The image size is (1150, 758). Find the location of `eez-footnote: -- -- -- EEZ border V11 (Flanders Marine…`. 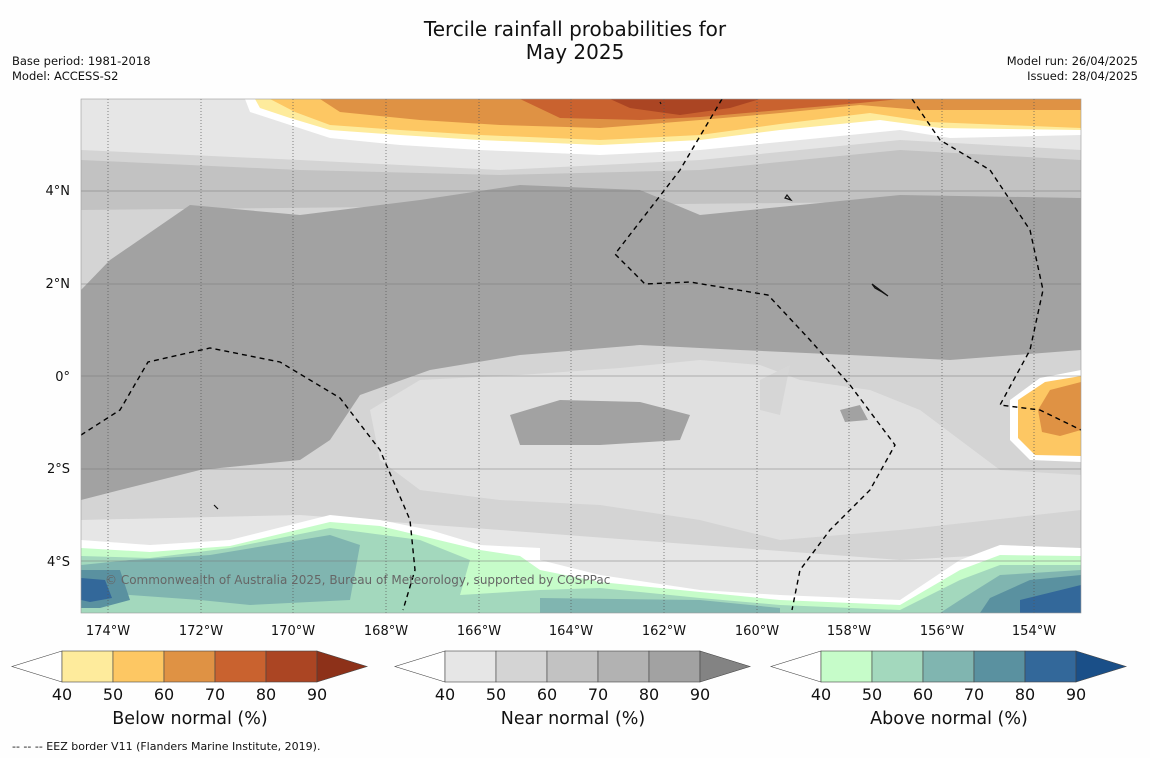

eez-footnote: -- -- -- EEZ border V11 (Flanders Marine… is located at coordinates (166, 746).